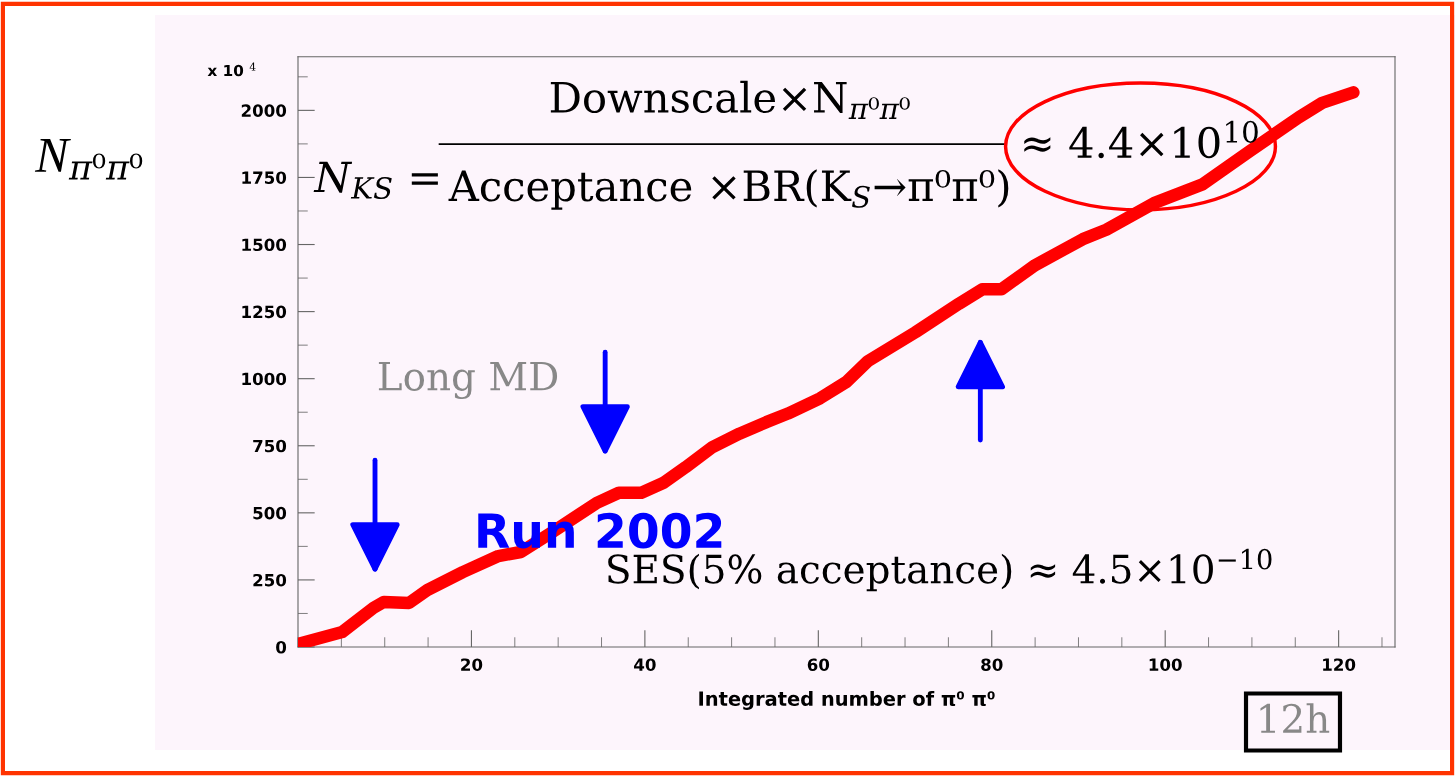  What do you see at coordinates (730, 99) in the screenshot?
I see `annotation: Downscale×N$_{π⁰π⁰}$` at bounding box center [730, 99].